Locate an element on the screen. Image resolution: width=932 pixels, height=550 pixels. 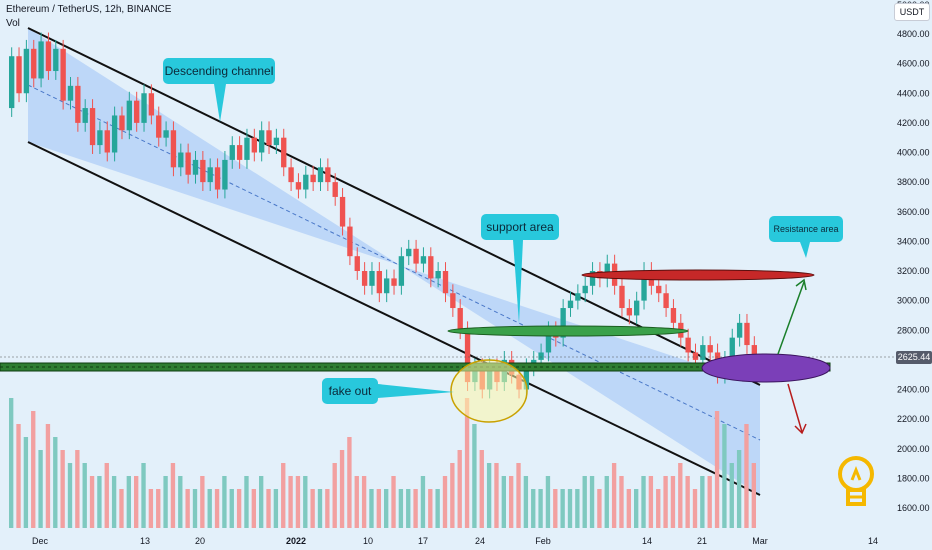
y-tick-label: 3200.00 is located at coordinates (913, 271).